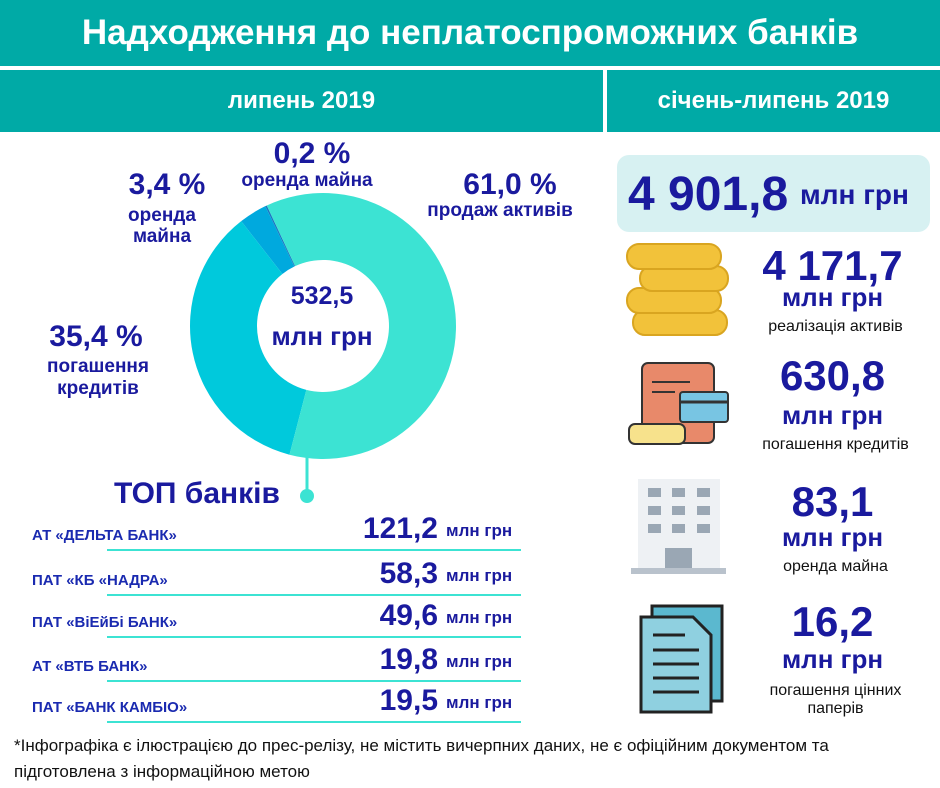 The height and width of the screenshot is (788, 940). Describe the element at coordinates (835, 326) in the screenshot. I see `item-label: реалізація активів` at that location.